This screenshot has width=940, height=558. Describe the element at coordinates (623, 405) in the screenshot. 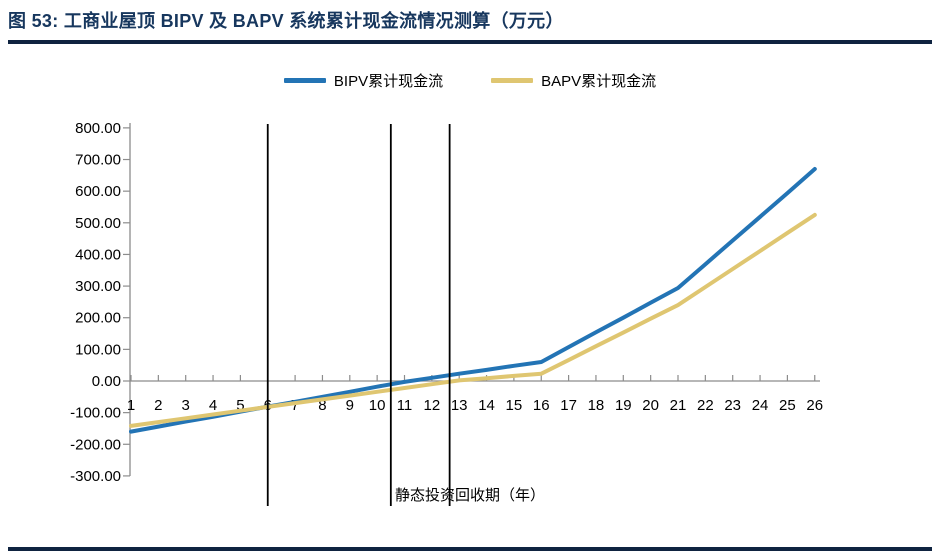

I see `svg-text: 19` at that location.